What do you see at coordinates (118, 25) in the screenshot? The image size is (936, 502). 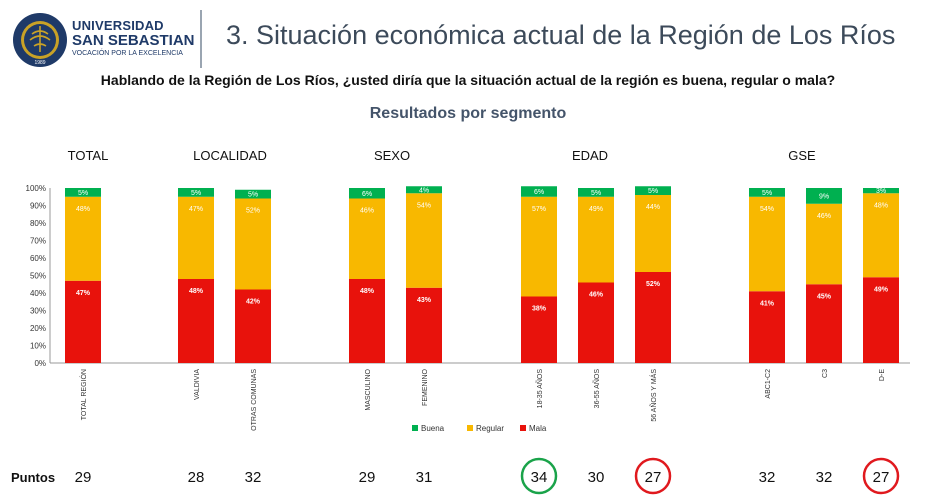 I see `logo-line-1: UNIVERSIDAD` at bounding box center [118, 25].